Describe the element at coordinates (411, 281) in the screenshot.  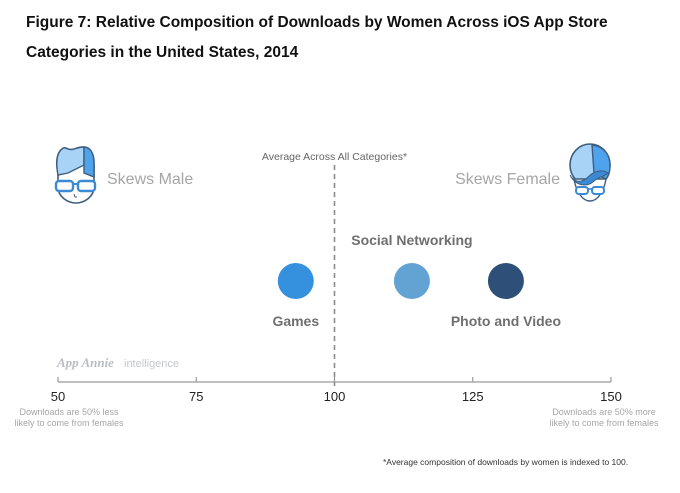
I see `data-point-social-networking` at that location.